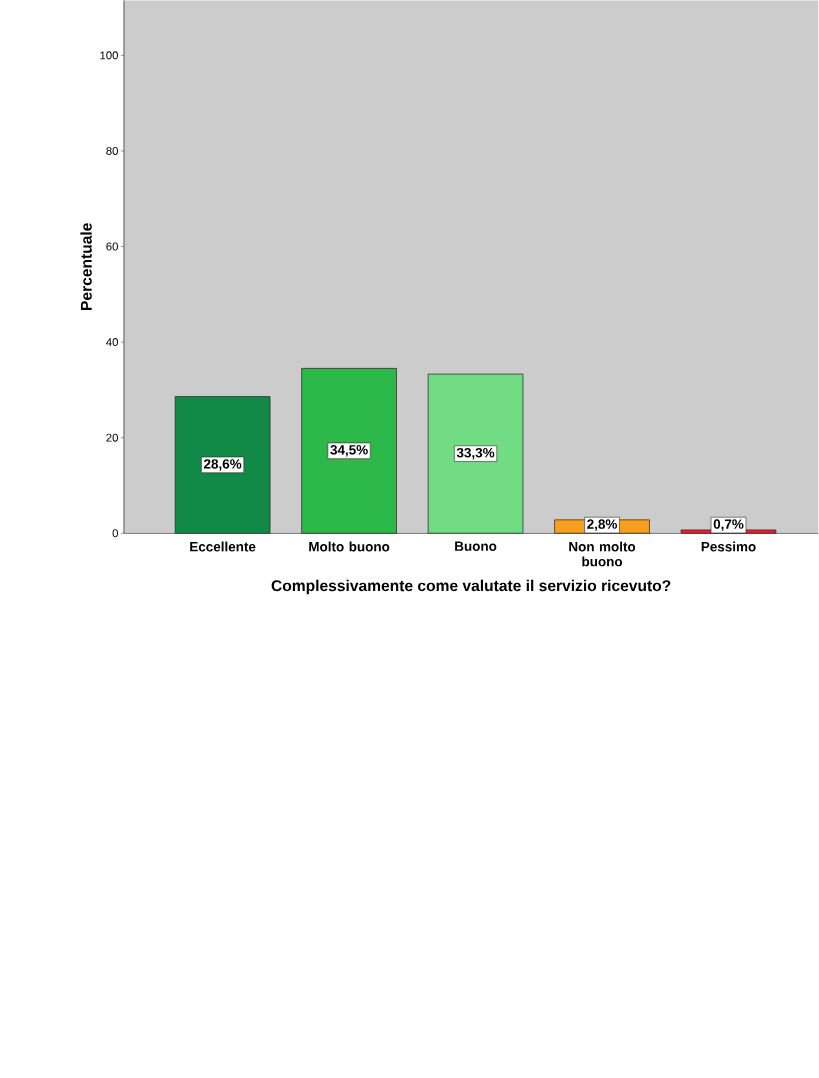 The width and height of the screenshot is (819, 1078). What do you see at coordinates (471, 587) in the screenshot?
I see `x-axis-title: Complessivamente come valutate il servizio ricevuto?` at bounding box center [471, 587].